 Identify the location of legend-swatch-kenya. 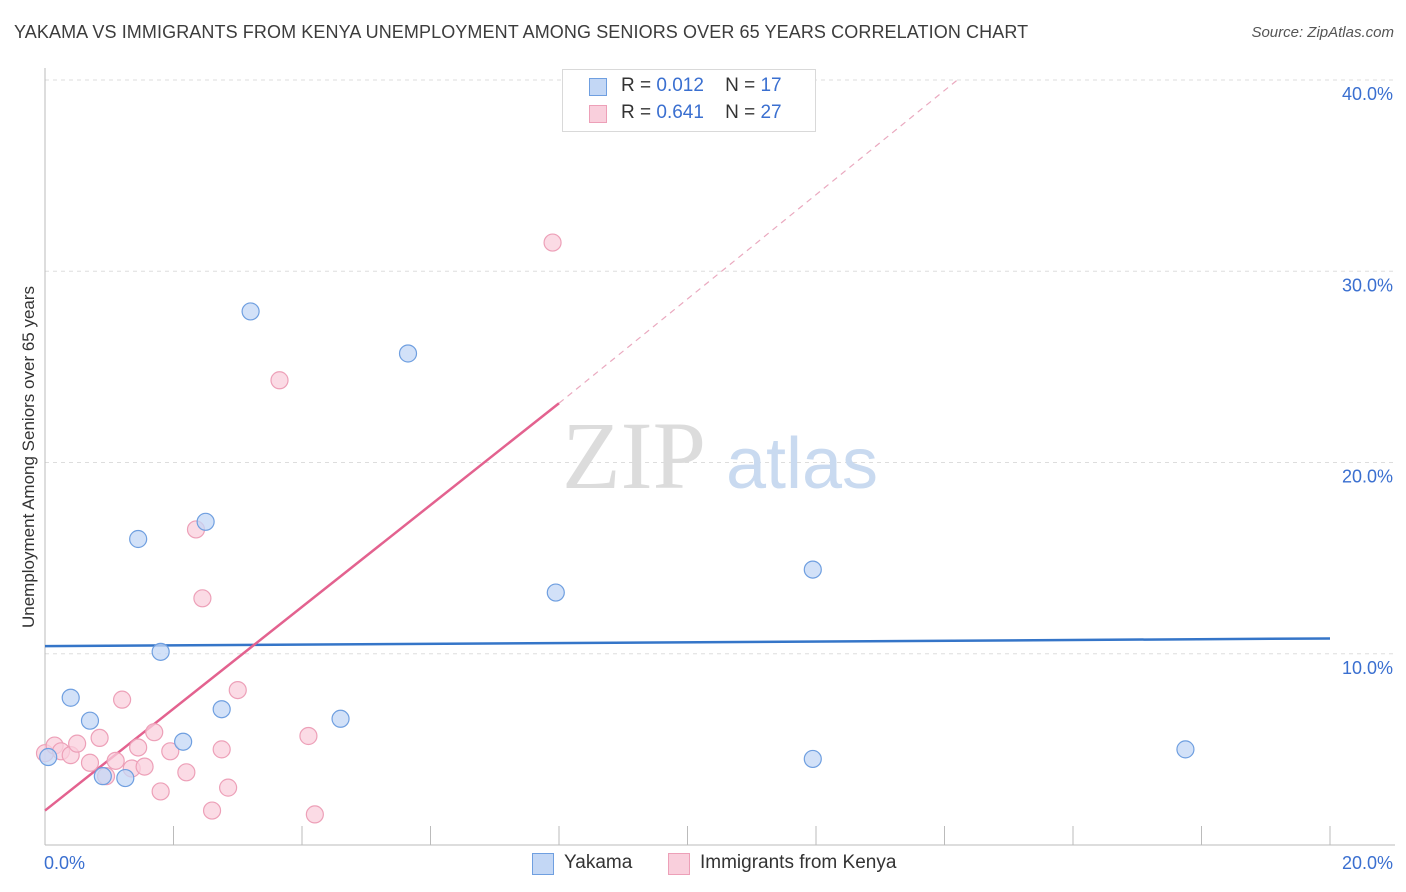
(598, 114).